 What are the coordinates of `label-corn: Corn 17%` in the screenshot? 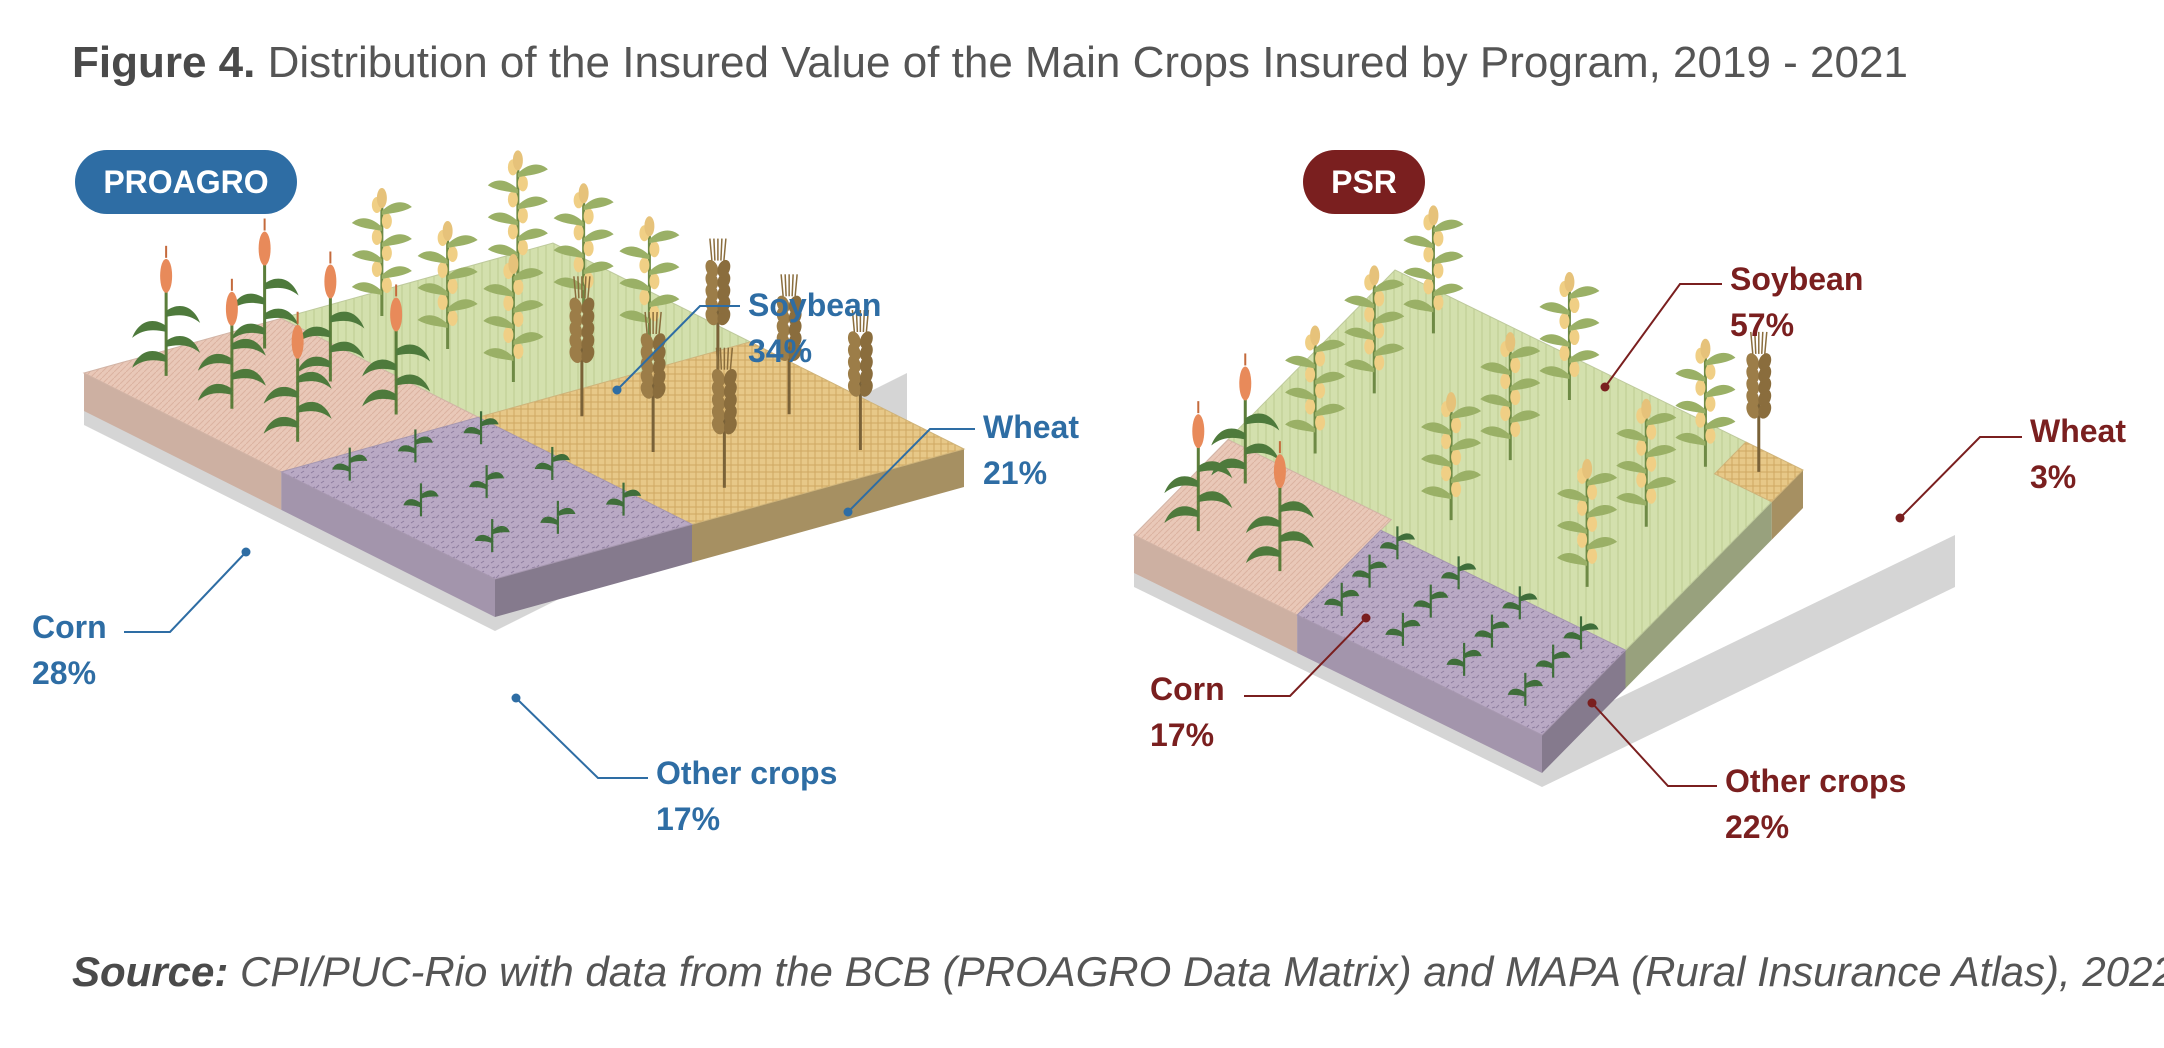 It's located at (1260, 683).